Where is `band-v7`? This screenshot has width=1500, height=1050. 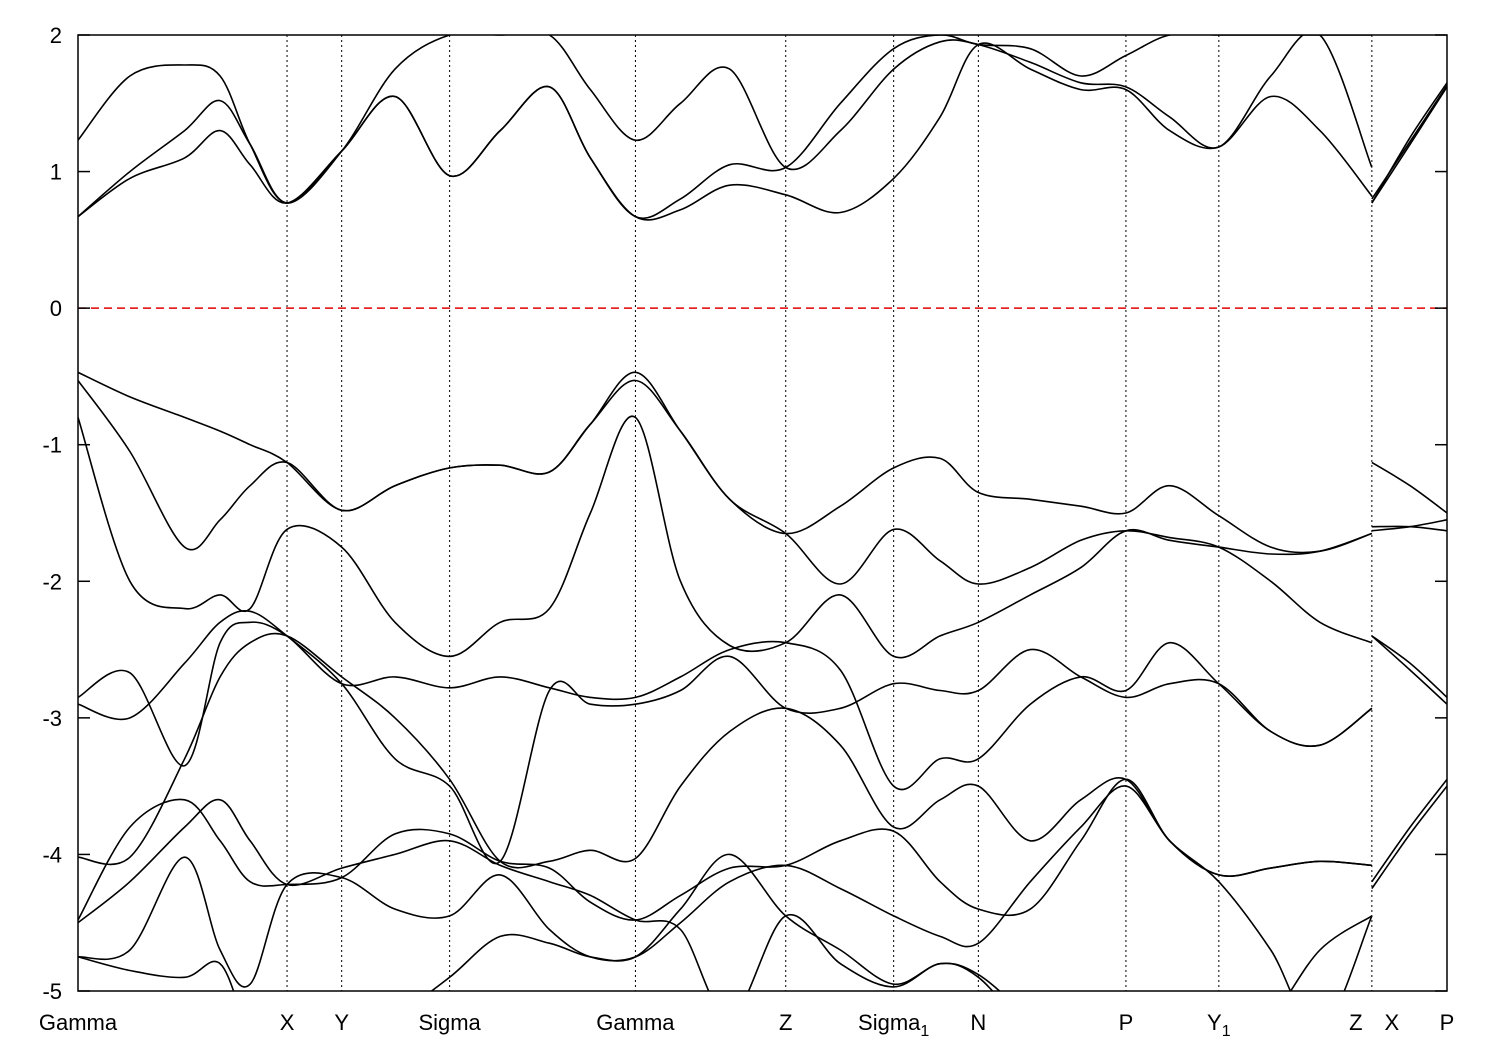 band-v7 is located at coordinates (725, 849).